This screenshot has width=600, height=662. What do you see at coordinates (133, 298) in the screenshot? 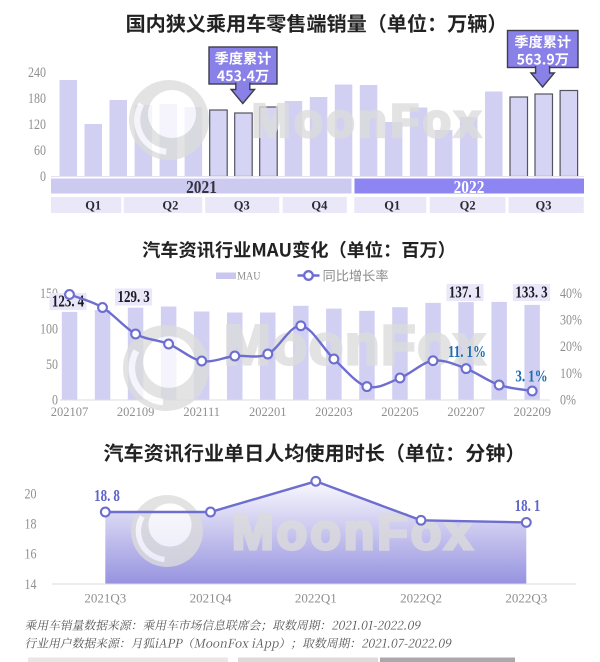
I see `svg-text:129.3: 129. 3` at bounding box center [133, 298].